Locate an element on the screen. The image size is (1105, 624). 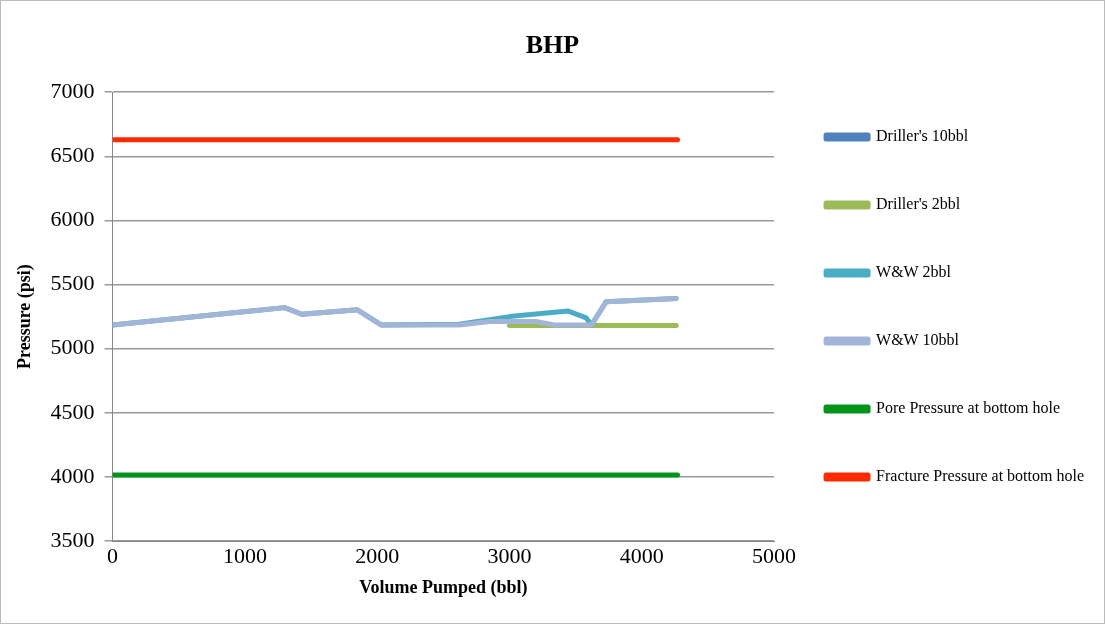
legend-label: Pore Pressure at bottom hole is located at coordinates (968, 408).